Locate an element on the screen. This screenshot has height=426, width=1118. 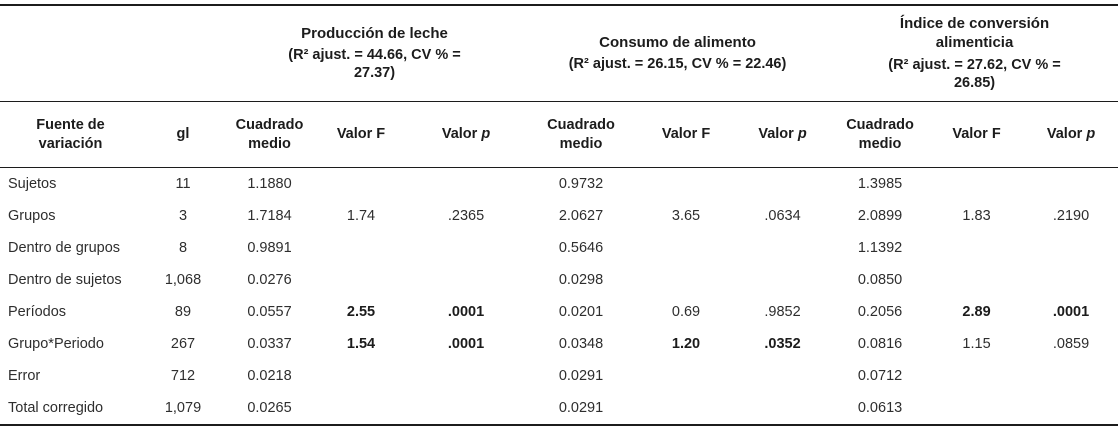
value-cell: 3.65 is located at coordinates (686, 216).